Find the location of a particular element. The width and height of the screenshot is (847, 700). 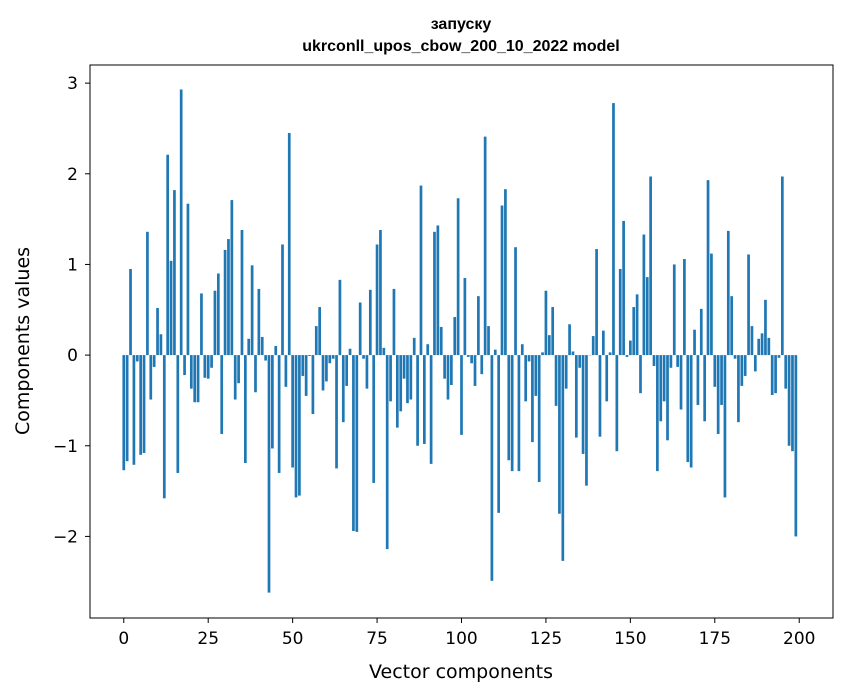

x-tick-label: 200 is located at coordinates (799, 639).